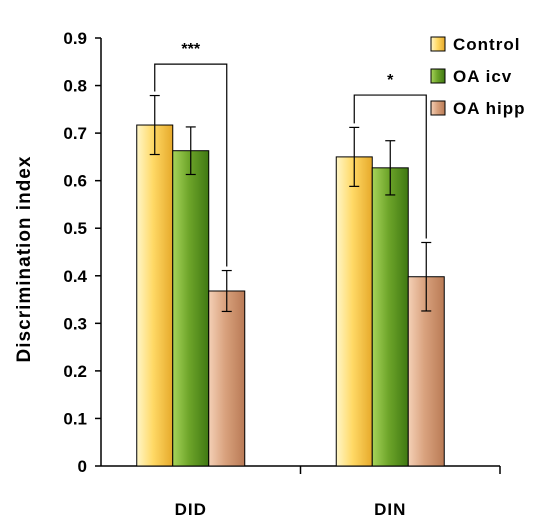 The width and height of the screenshot is (544, 521). What do you see at coordinates (75, 38) in the screenshot?
I see `y-tick-label: 0.9` at bounding box center [75, 38].